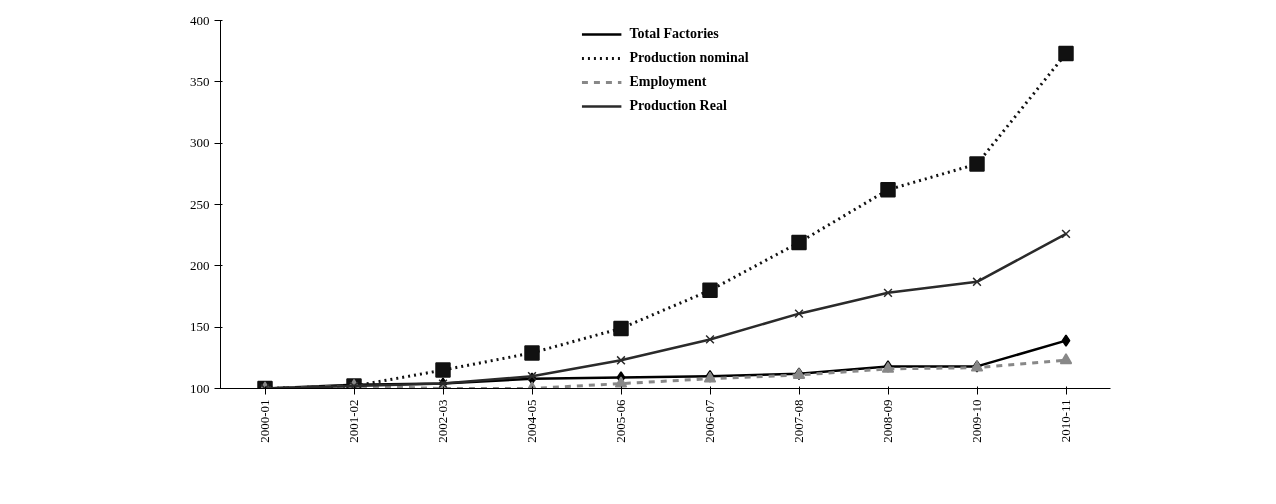 This screenshot has width=1276, height=504. What do you see at coordinates (1065, 421) in the screenshot?
I see `x-tick-label: 2010-11` at bounding box center [1065, 421].